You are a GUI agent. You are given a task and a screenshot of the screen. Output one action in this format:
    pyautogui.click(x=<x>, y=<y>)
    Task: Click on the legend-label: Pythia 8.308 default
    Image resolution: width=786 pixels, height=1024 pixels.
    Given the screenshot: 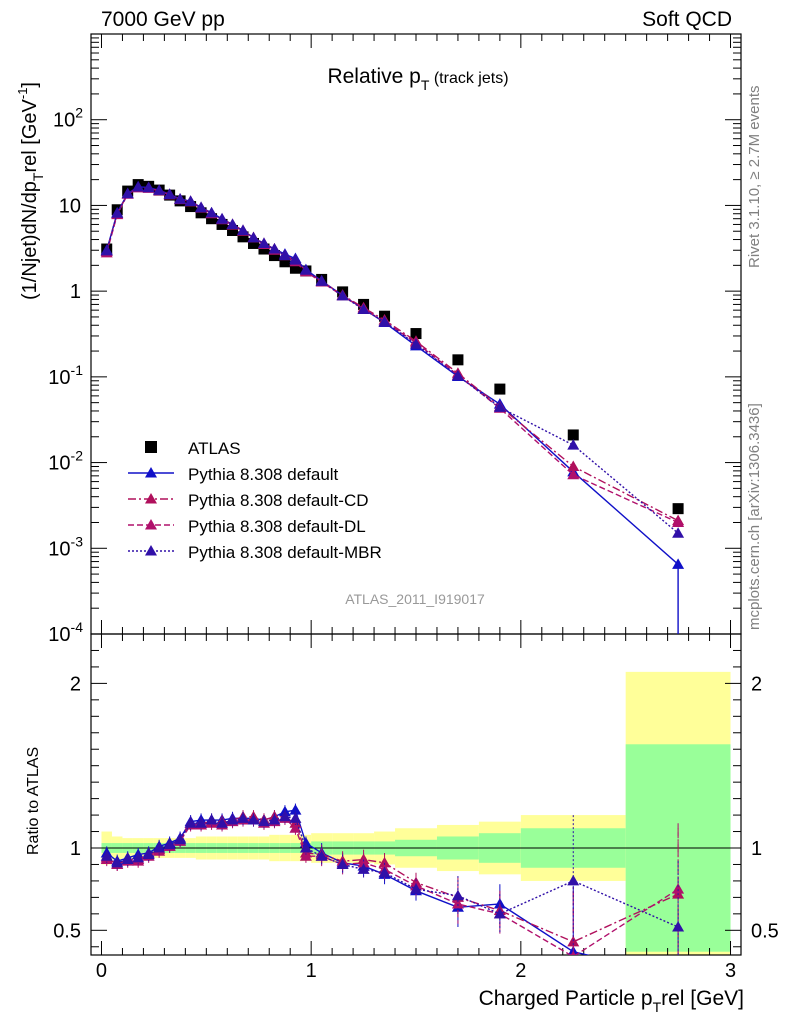 What is the action you would take?
    pyautogui.click(x=263, y=474)
    